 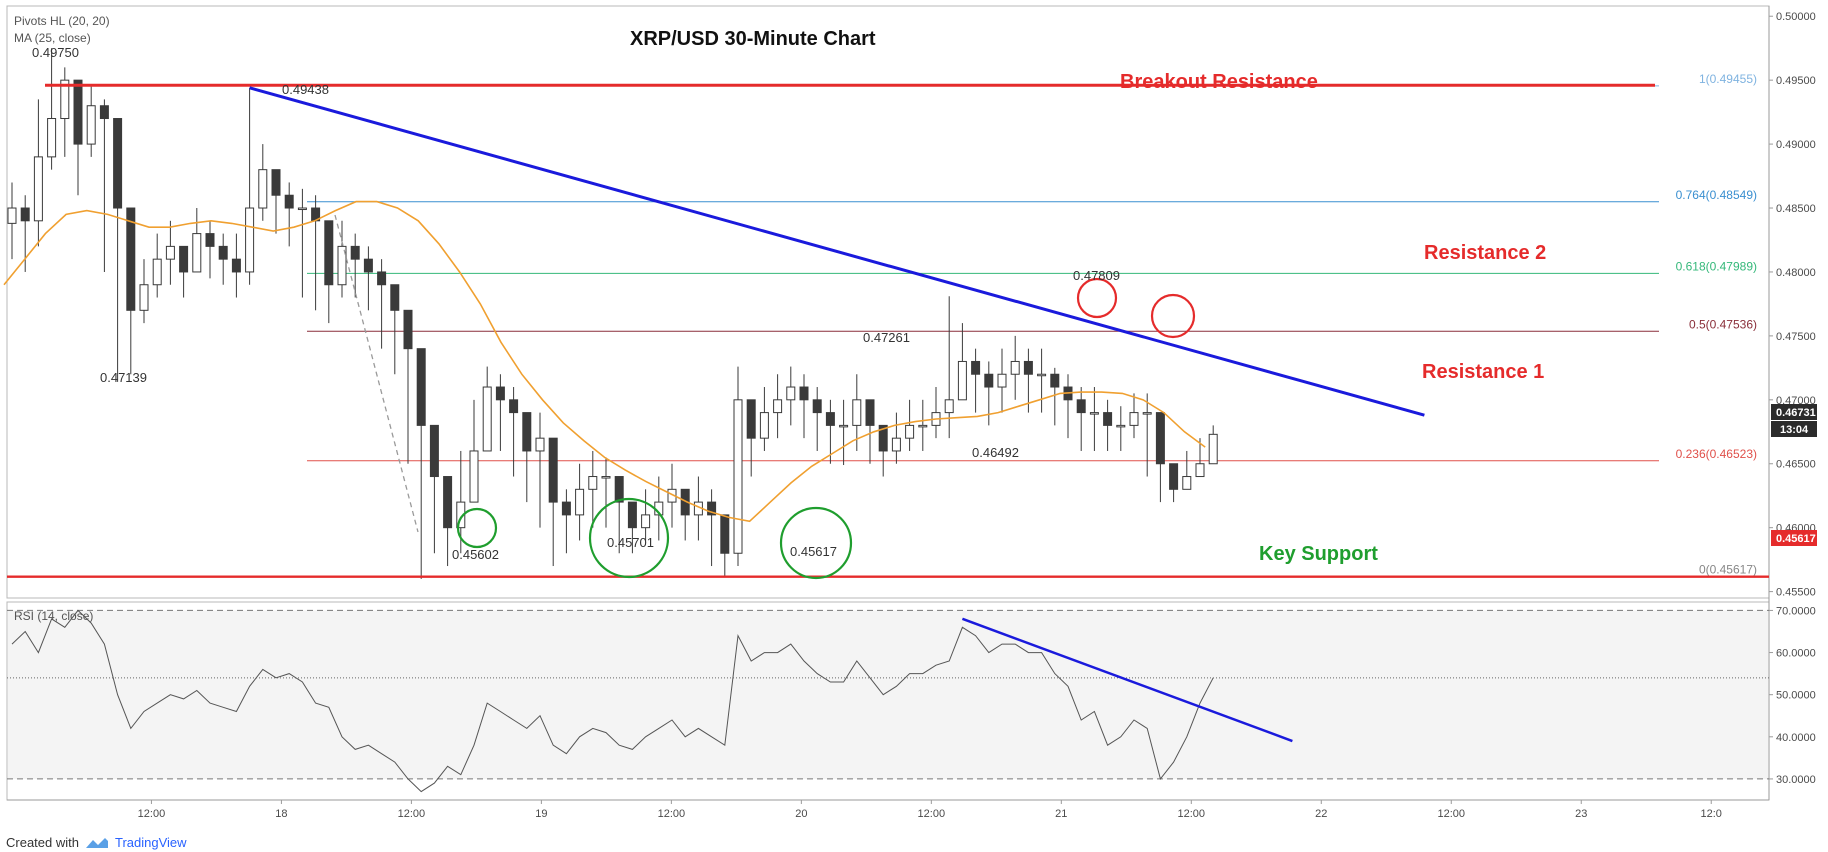 I want to click on price-tick-label-7: 0.46500, so click(x=1796, y=465).